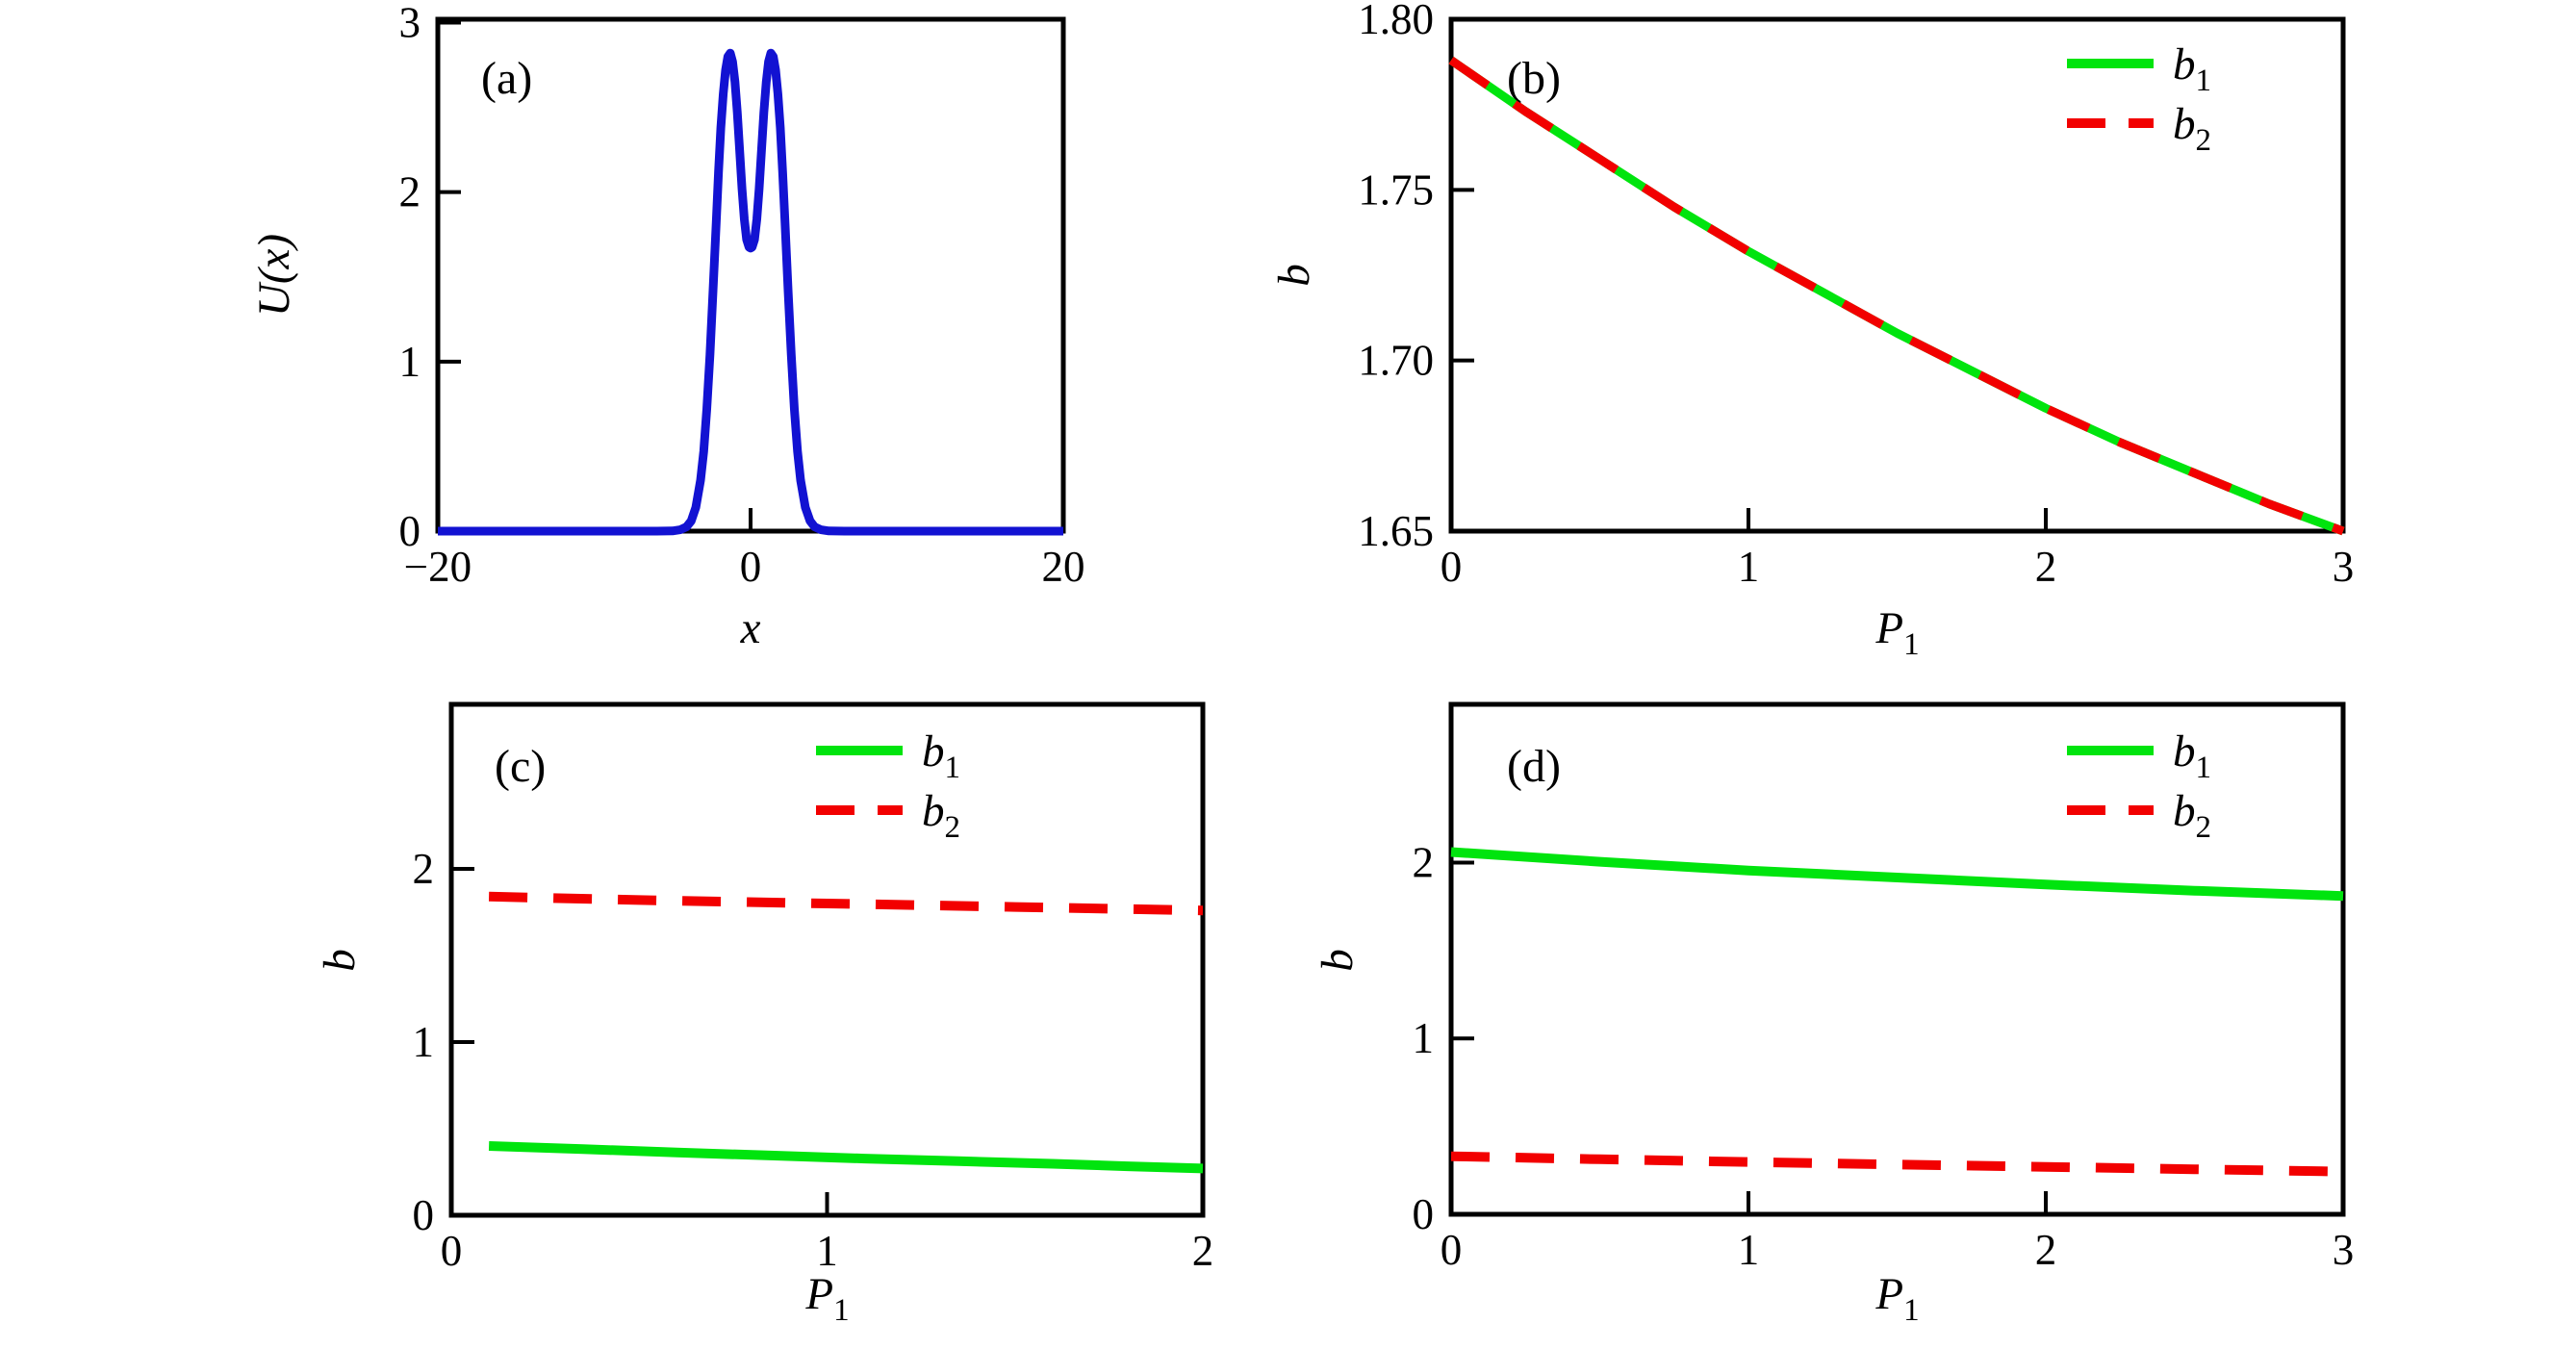 The image size is (2576, 1349). I want to click on x-tick-label: 20, so click(1063, 567).